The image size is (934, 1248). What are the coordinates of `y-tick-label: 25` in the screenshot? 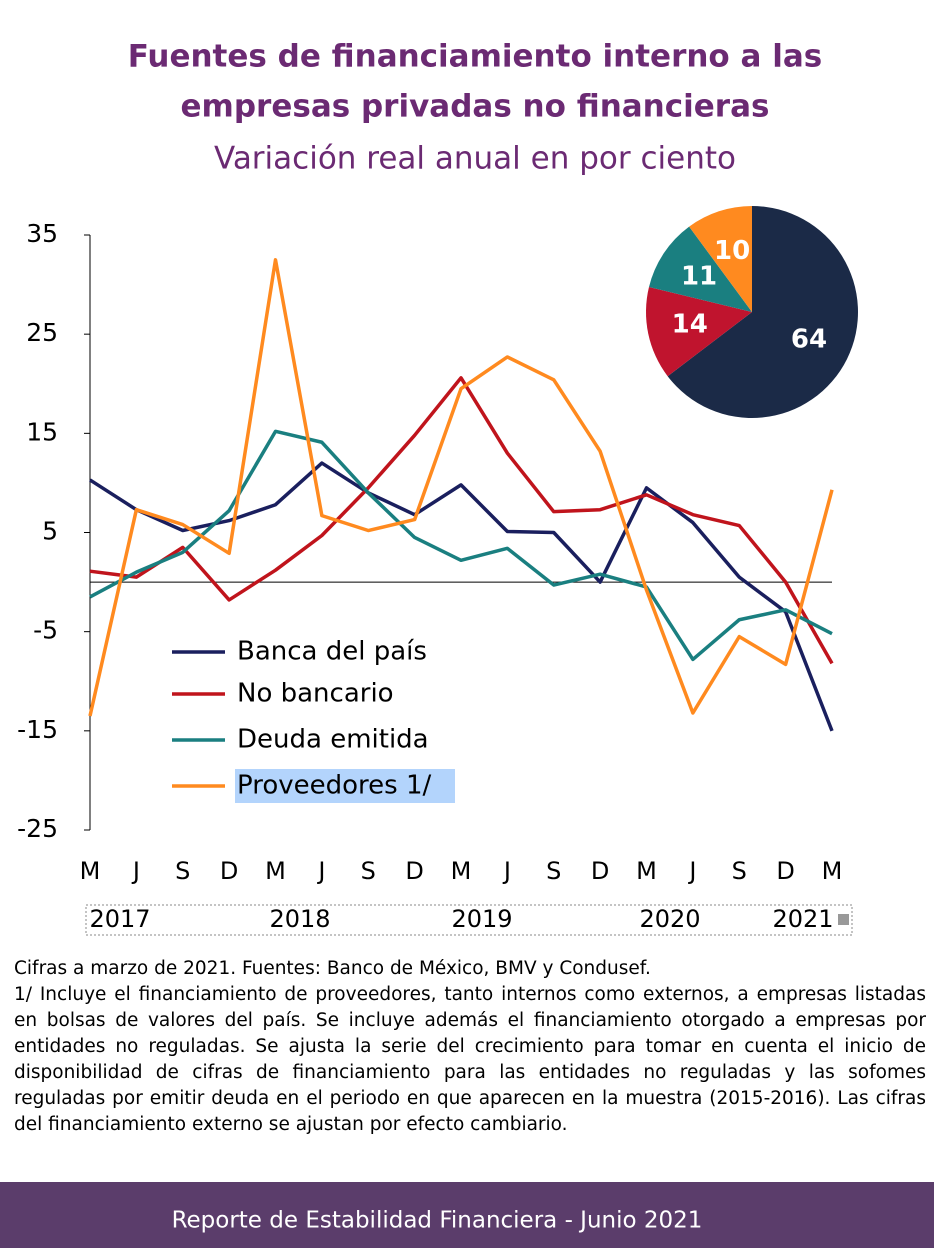 It's located at (42, 332).